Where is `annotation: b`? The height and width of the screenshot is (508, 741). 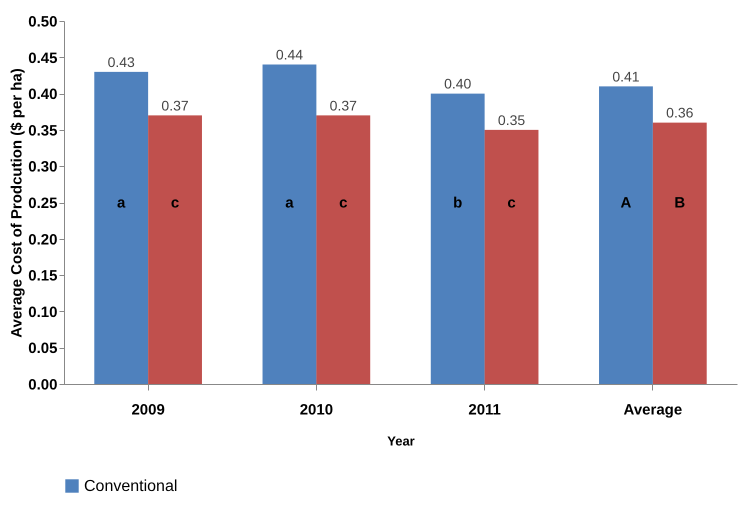 annotation: b is located at coordinates (457, 203).